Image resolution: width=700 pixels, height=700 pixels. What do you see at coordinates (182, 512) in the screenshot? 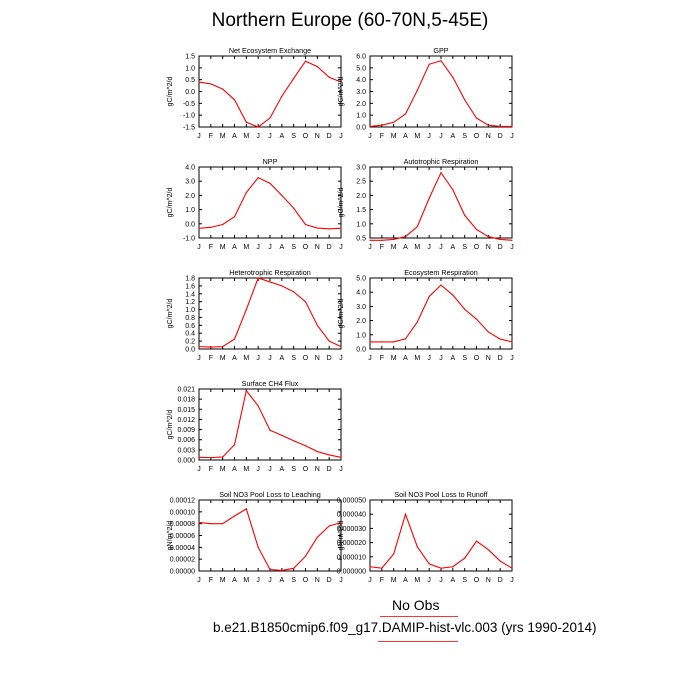
I see `y-tick-label: 0.00010` at bounding box center [182, 512].